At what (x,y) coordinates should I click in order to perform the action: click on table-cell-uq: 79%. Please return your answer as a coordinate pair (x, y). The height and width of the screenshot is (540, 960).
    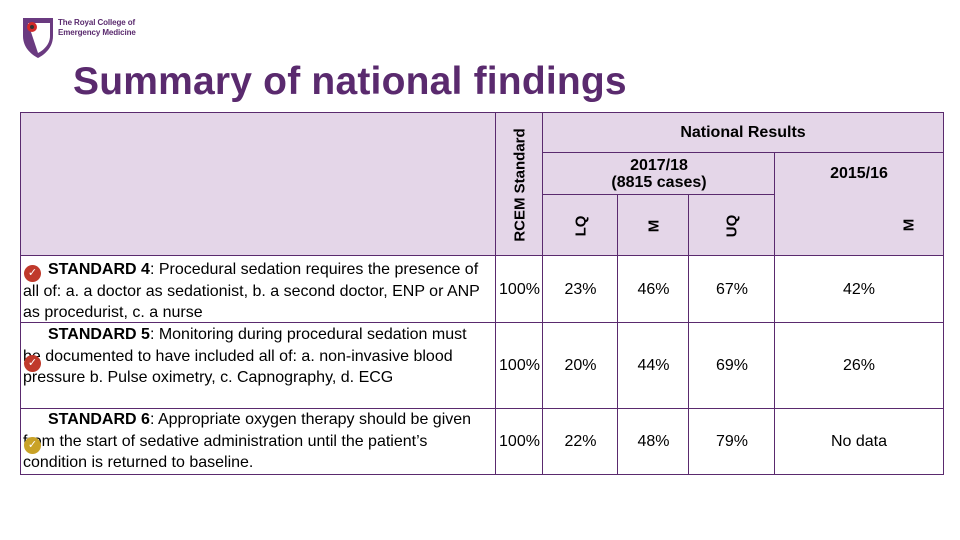
    Looking at the image, I should click on (732, 441).